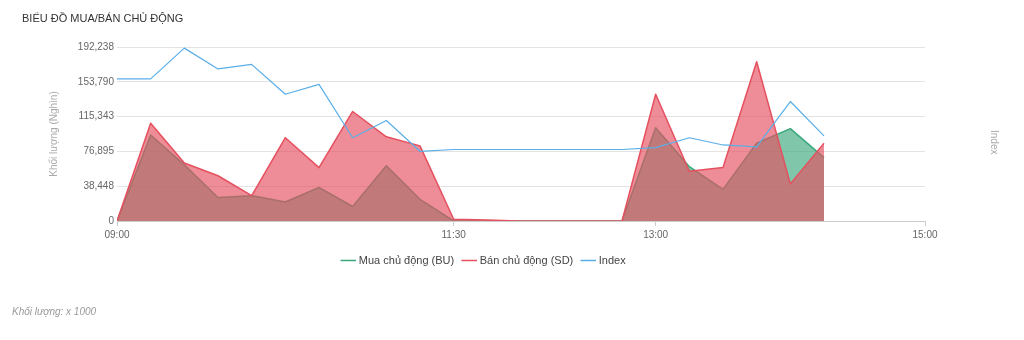 The image size is (1024, 340). Describe the element at coordinates (96, 46) in the screenshot. I see `y-tick-label: 192,238` at that location.